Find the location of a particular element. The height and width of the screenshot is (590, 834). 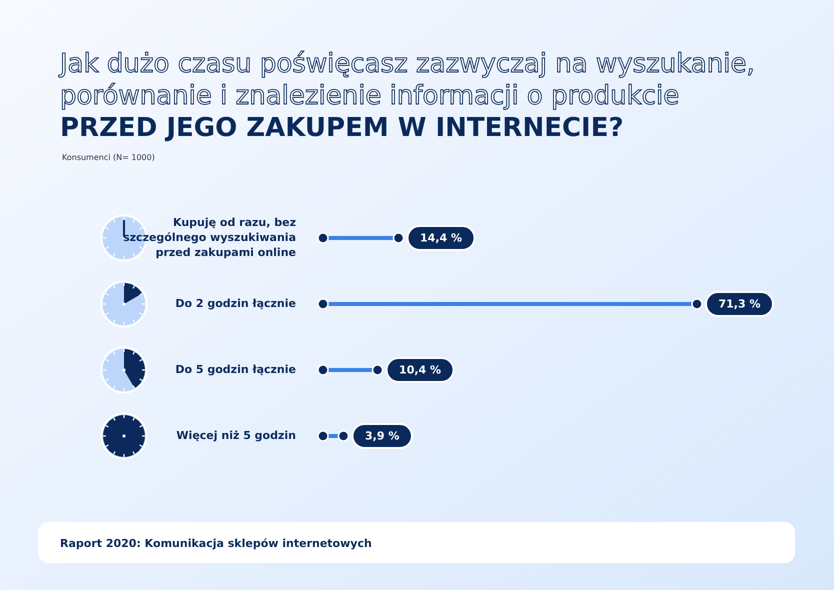

data-label: 71,3 % is located at coordinates (739, 304).